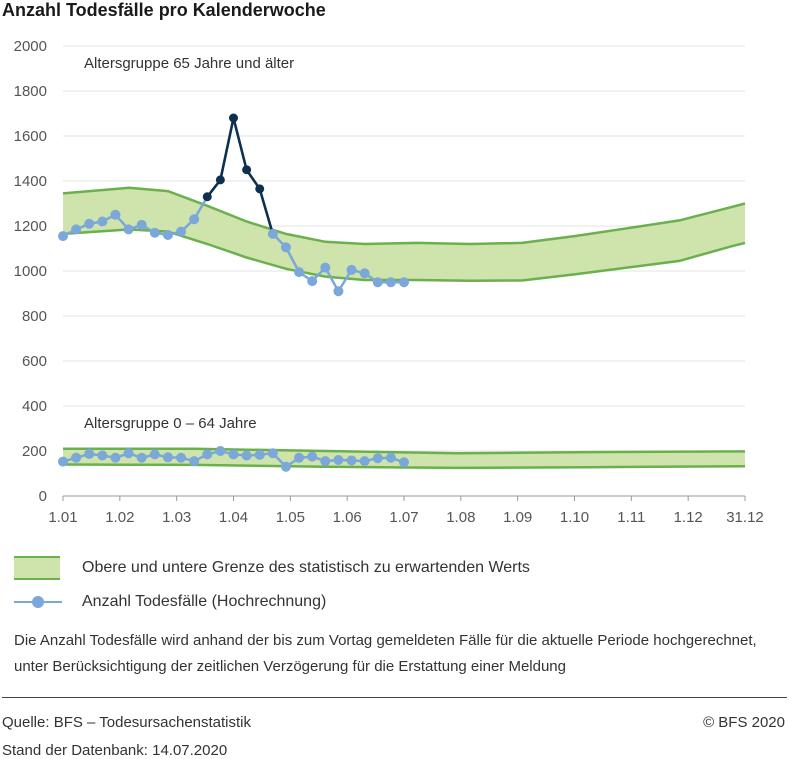 Image resolution: width=789 pixels, height=759 pixels. Describe the element at coordinates (34, 316) in the screenshot. I see `y-tick-label: 800` at that location.